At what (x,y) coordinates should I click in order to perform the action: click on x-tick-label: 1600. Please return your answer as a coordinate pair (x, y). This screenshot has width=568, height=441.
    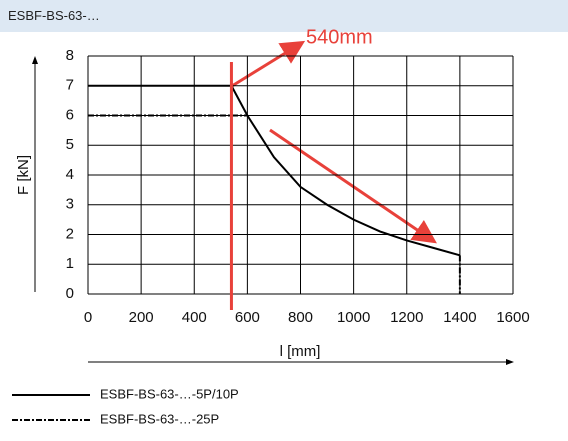
    Looking at the image, I should click on (512, 317).